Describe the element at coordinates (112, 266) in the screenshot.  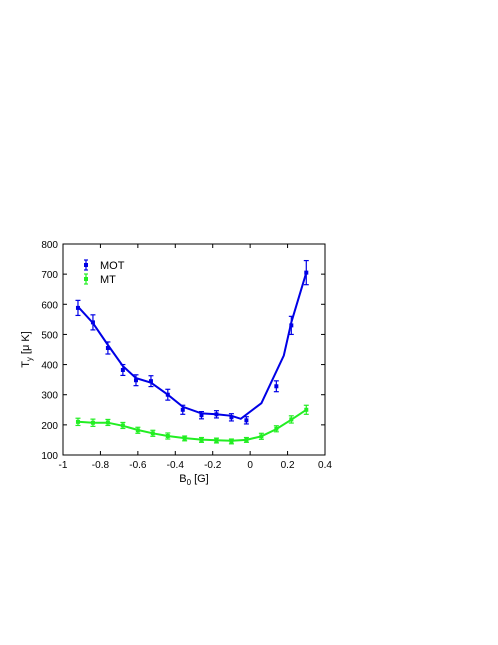
I see `legend-label: MOT` at that location.